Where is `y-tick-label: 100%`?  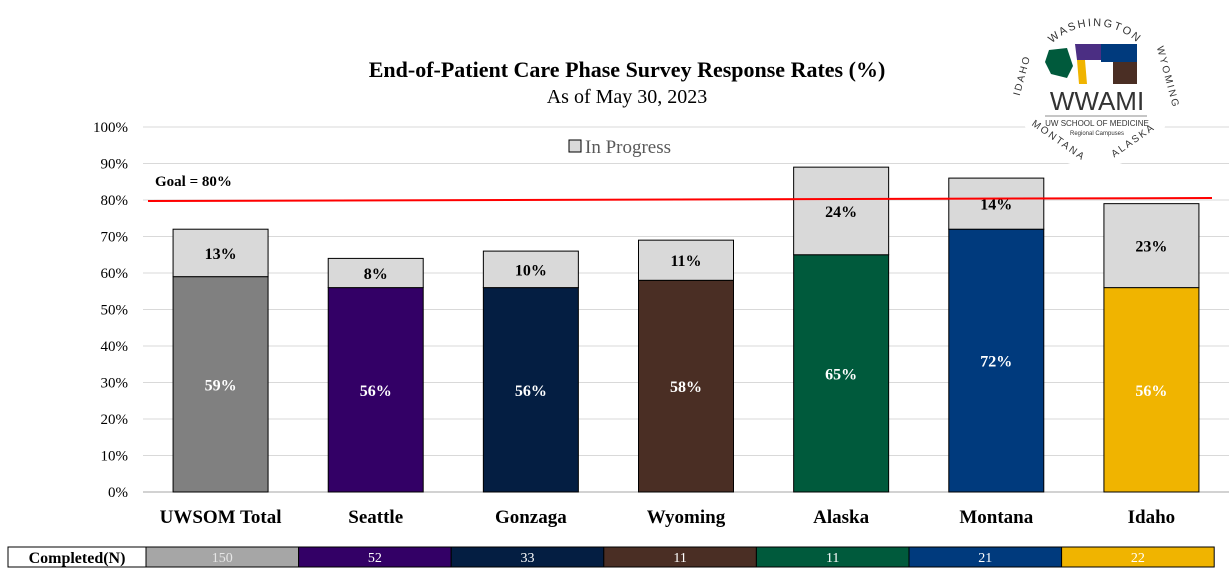
y-tick-label: 100% is located at coordinates (110, 128).